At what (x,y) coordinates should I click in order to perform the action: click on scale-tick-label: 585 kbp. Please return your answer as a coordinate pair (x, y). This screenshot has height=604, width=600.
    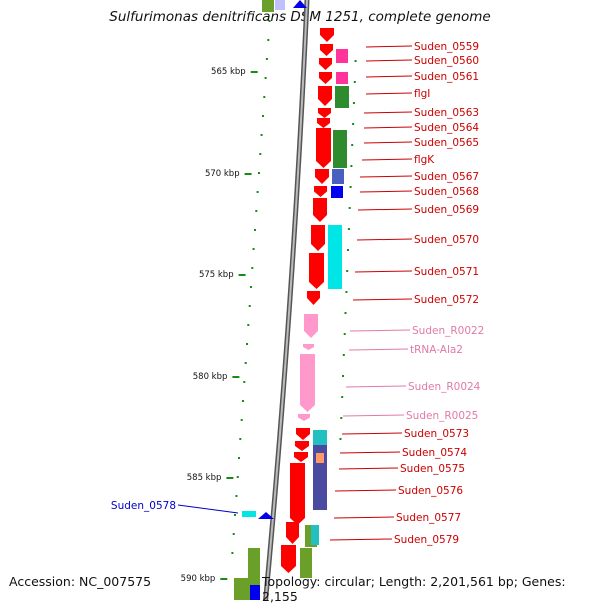
    Looking at the image, I should click on (204, 478).